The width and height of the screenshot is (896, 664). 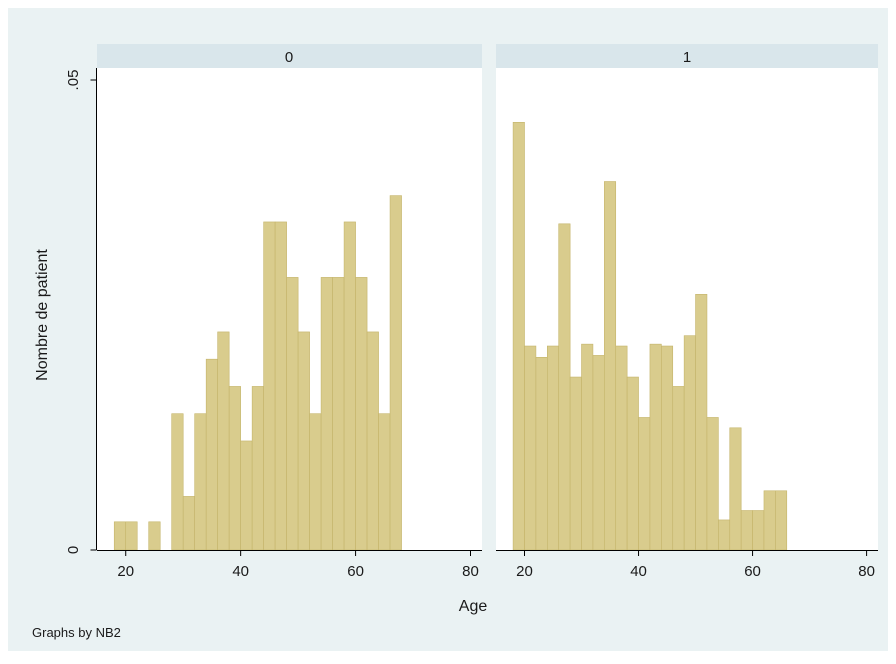 What do you see at coordinates (473, 606) in the screenshot?
I see `x-axis-title: Age` at bounding box center [473, 606].